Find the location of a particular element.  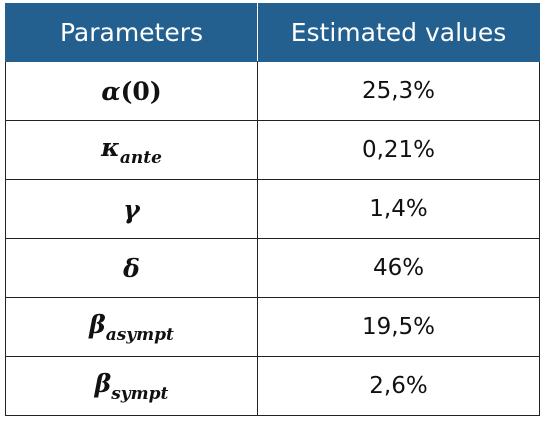

table-row: βsympt 2,6% is located at coordinates (272, 386).